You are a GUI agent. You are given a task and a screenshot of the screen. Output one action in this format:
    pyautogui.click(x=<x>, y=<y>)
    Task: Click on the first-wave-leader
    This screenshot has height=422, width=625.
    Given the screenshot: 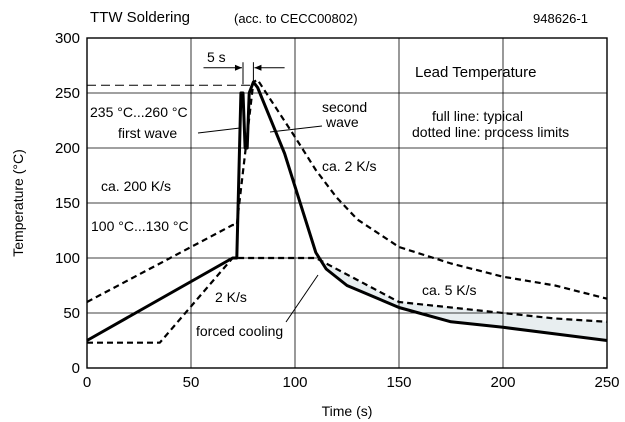 What is the action you would take?
    pyautogui.click(x=219, y=130)
    